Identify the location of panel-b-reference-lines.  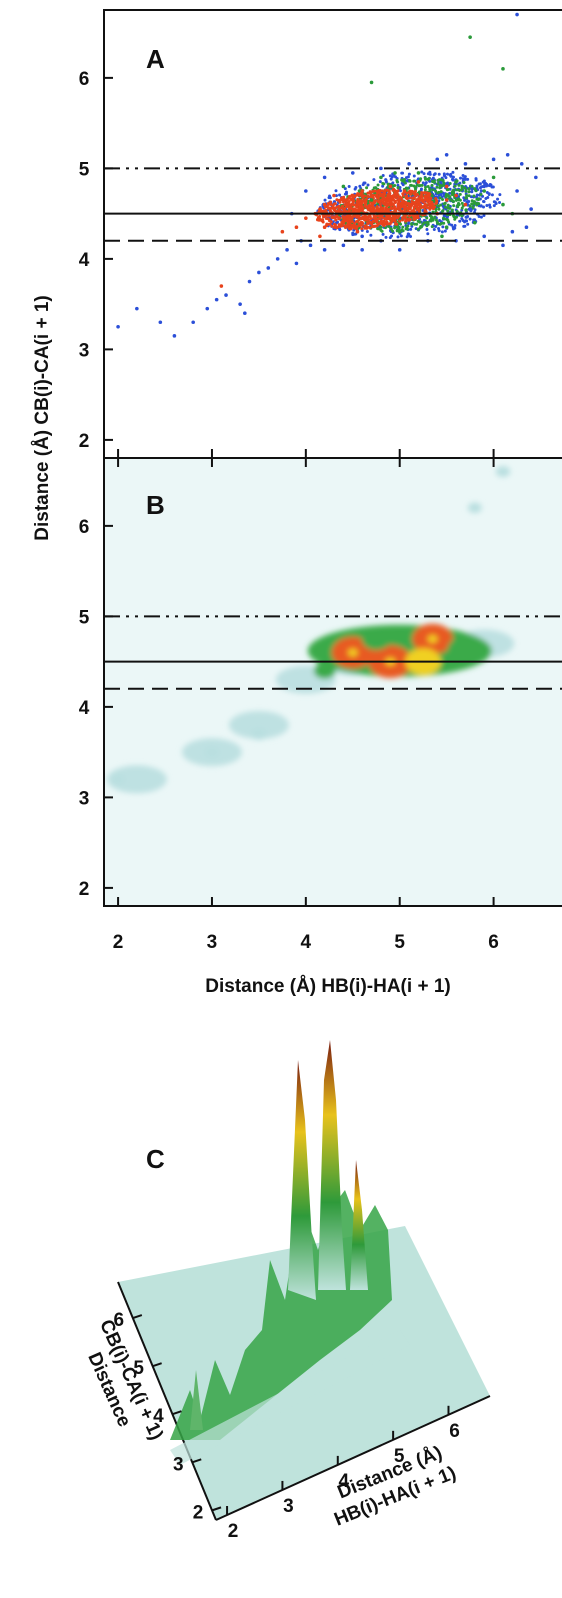
(333, 652).